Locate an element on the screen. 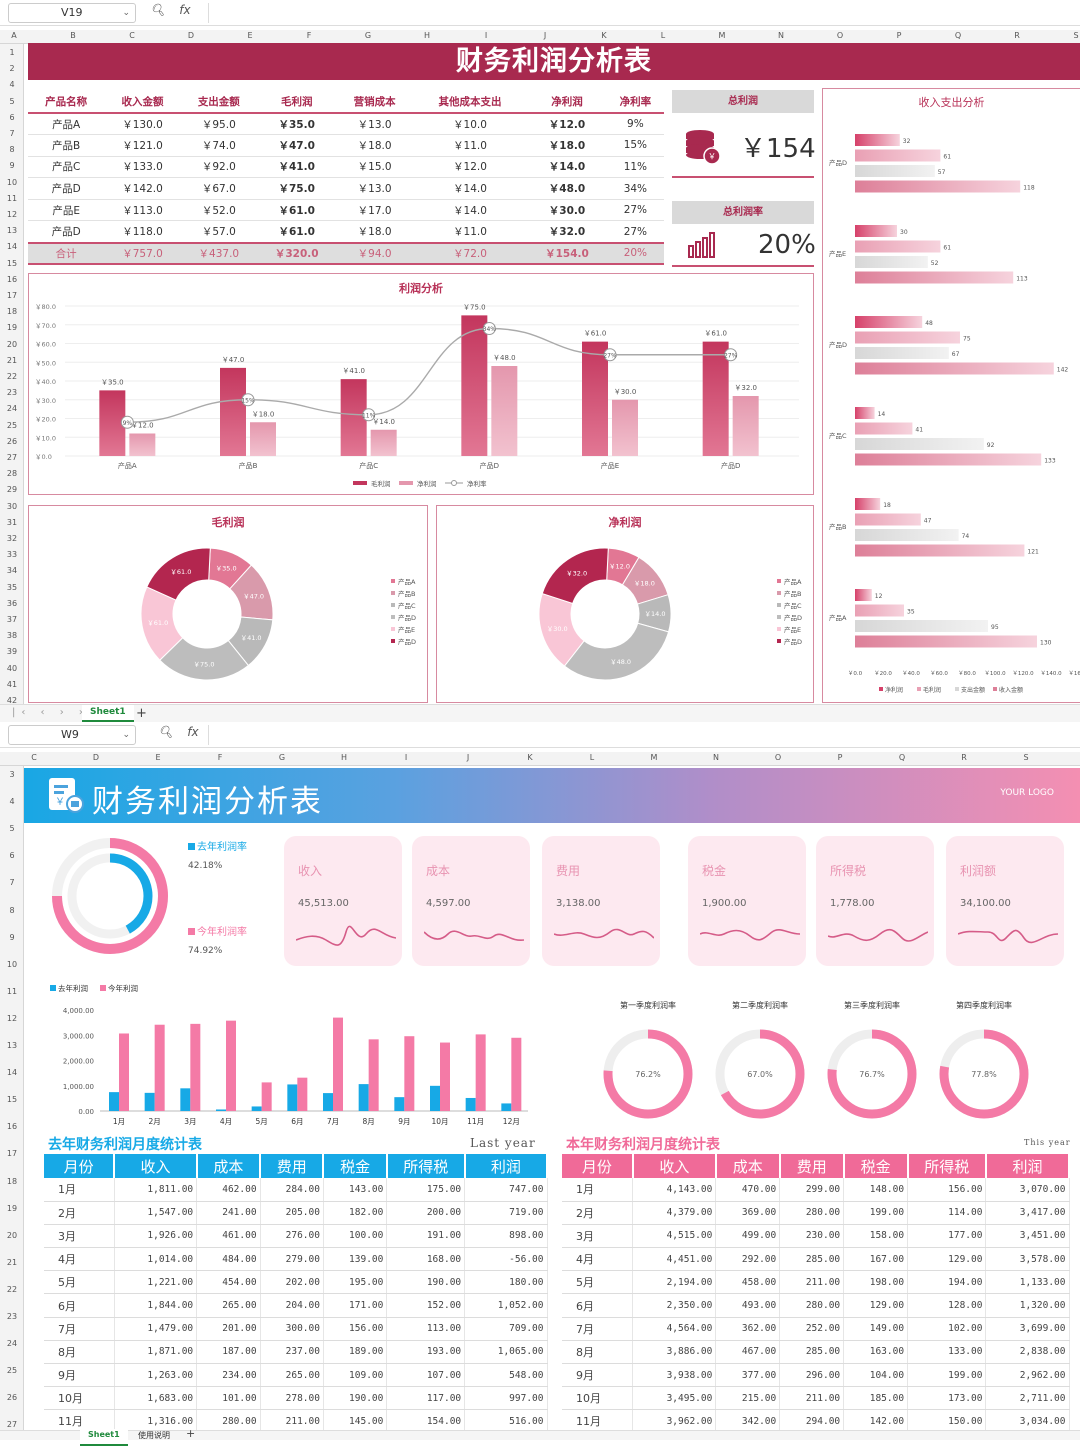 This screenshot has height=1446, width=1080. table-cell: 15% is located at coordinates (635, 145).